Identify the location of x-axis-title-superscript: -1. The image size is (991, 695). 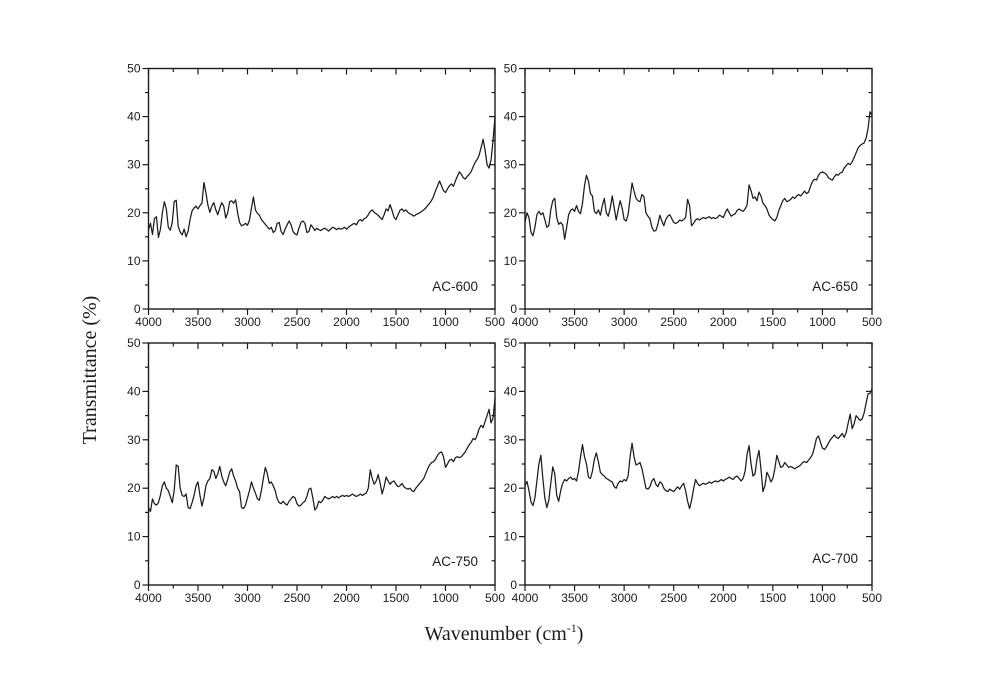
(572, 628).